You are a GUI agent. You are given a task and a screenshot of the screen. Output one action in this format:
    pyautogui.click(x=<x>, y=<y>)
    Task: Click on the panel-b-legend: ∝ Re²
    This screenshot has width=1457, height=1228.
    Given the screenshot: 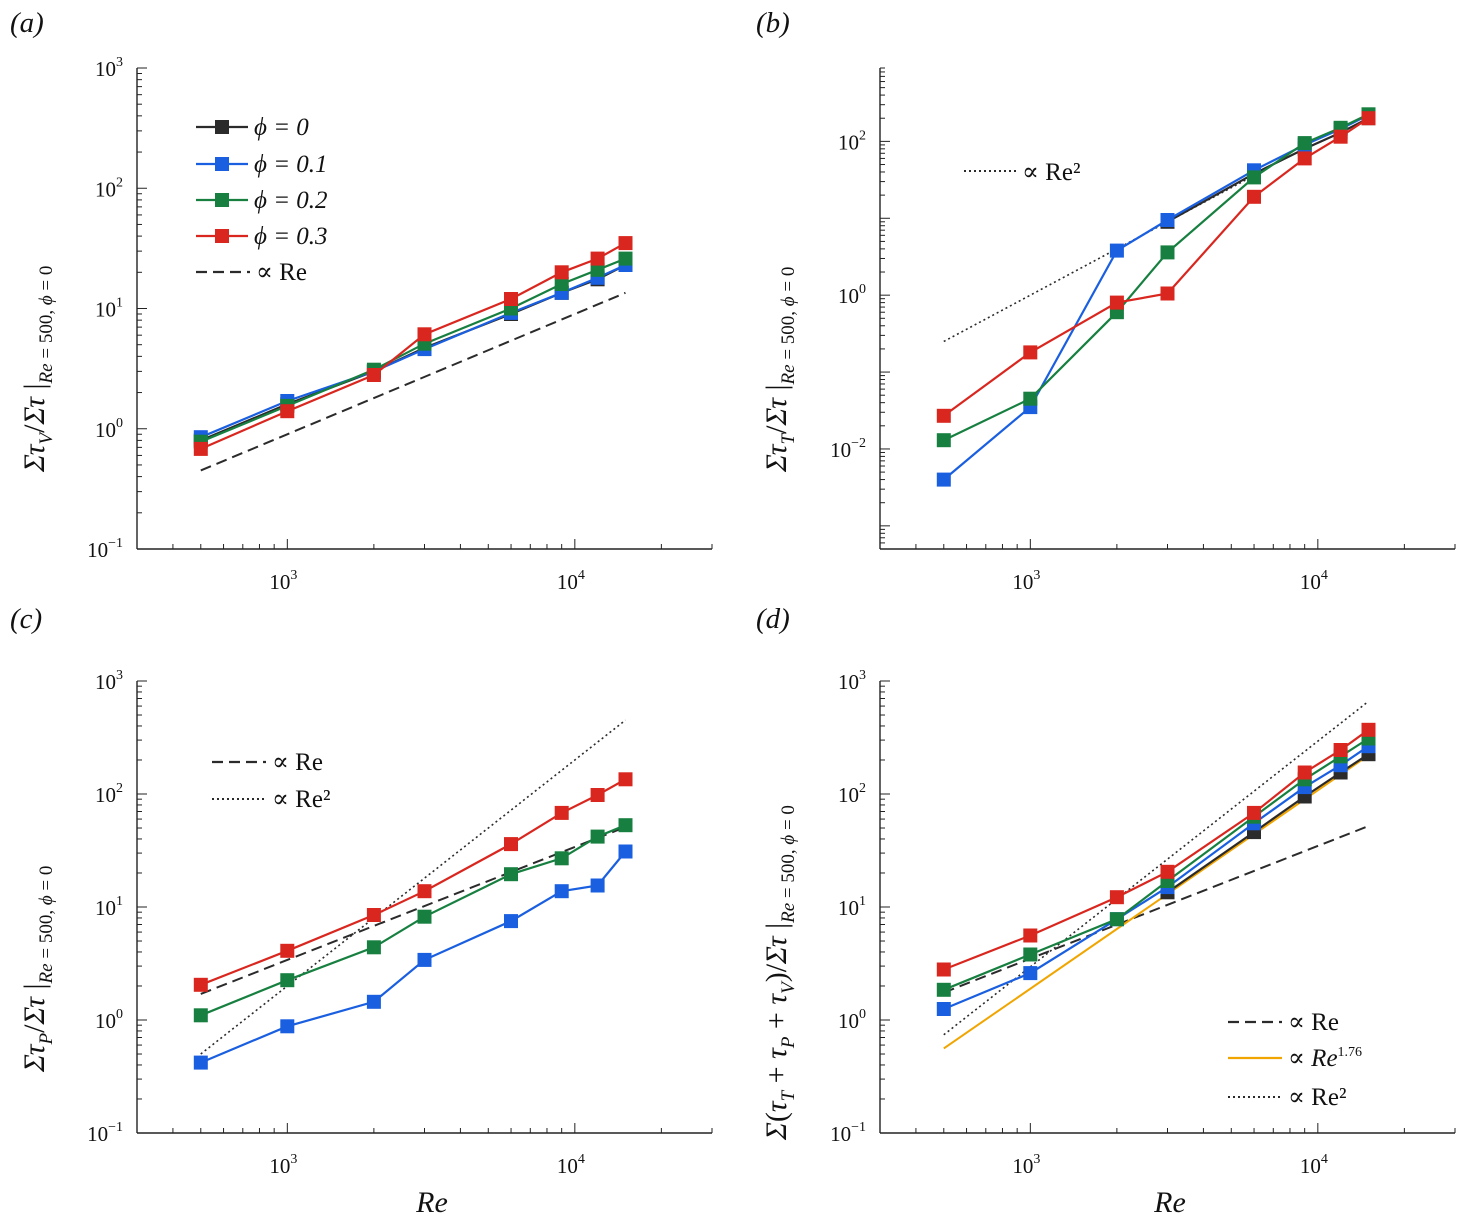 What is the action you would take?
    pyautogui.click(x=1022, y=172)
    